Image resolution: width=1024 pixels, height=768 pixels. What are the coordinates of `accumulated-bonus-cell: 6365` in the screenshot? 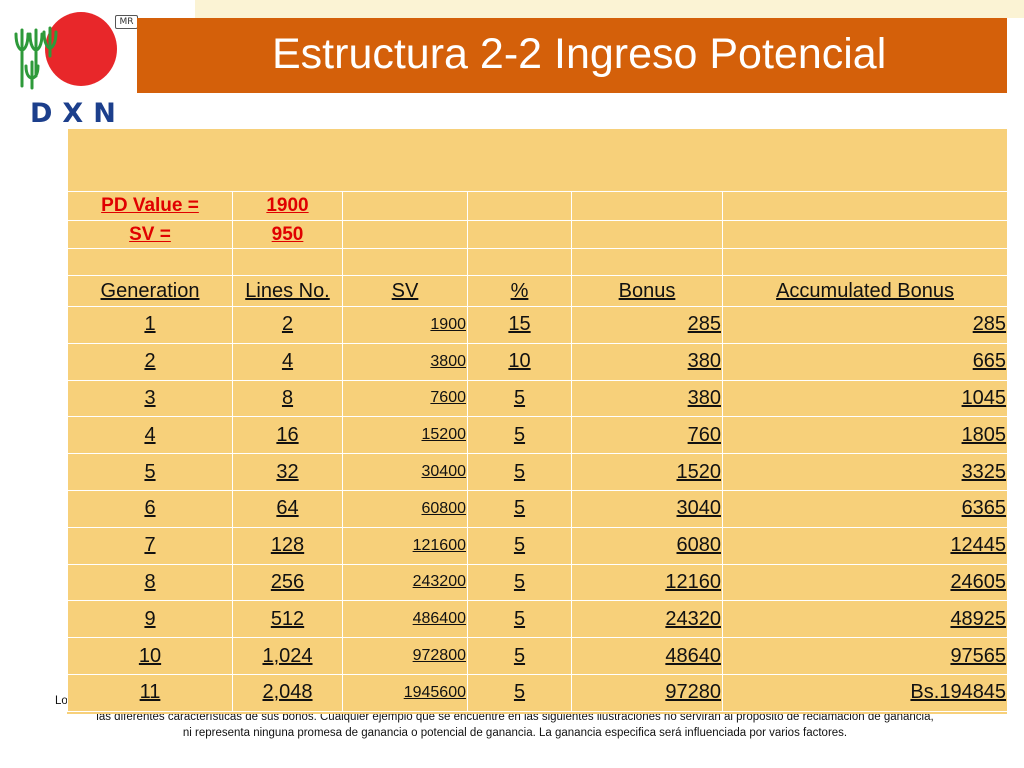 It's located at (865, 508).